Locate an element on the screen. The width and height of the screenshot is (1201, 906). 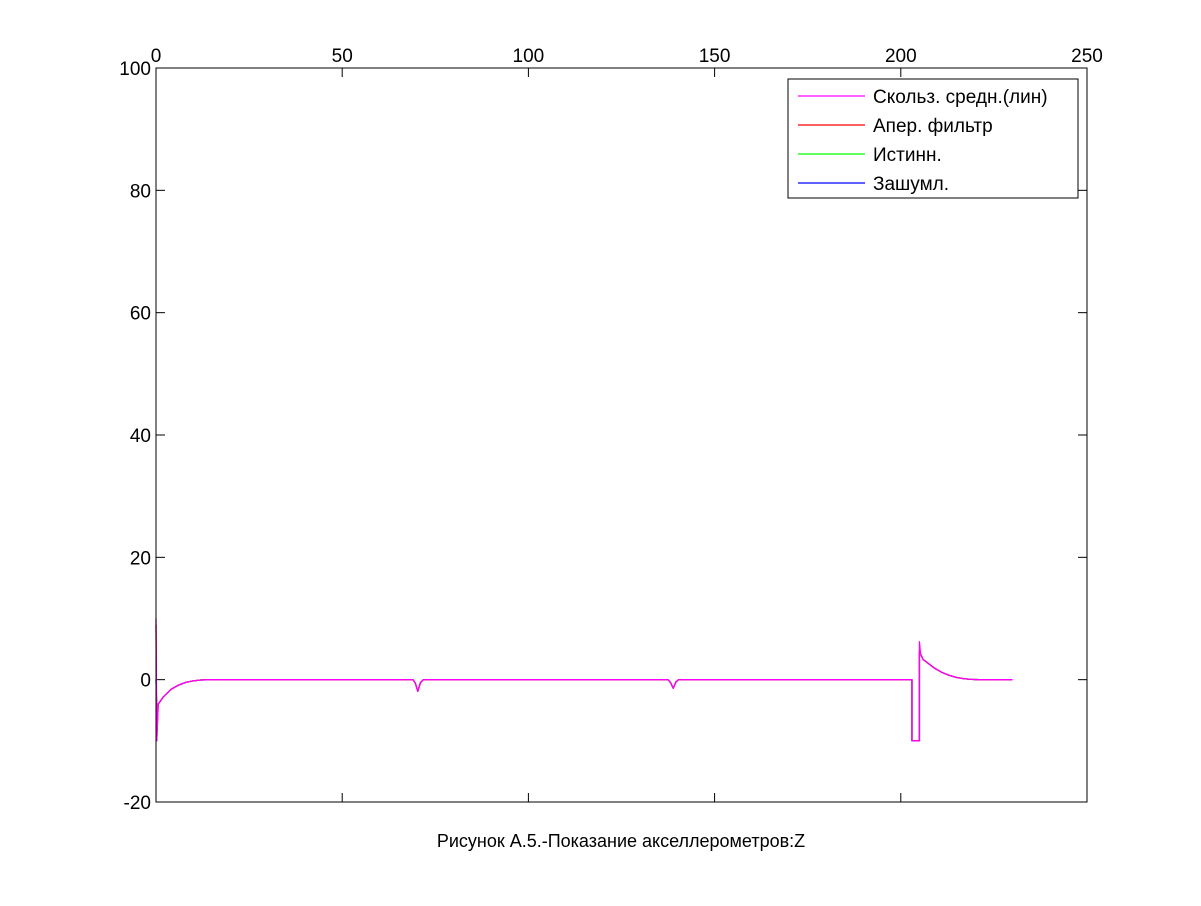
legend-entry: Апер. фильтр is located at coordinates (933, 126).